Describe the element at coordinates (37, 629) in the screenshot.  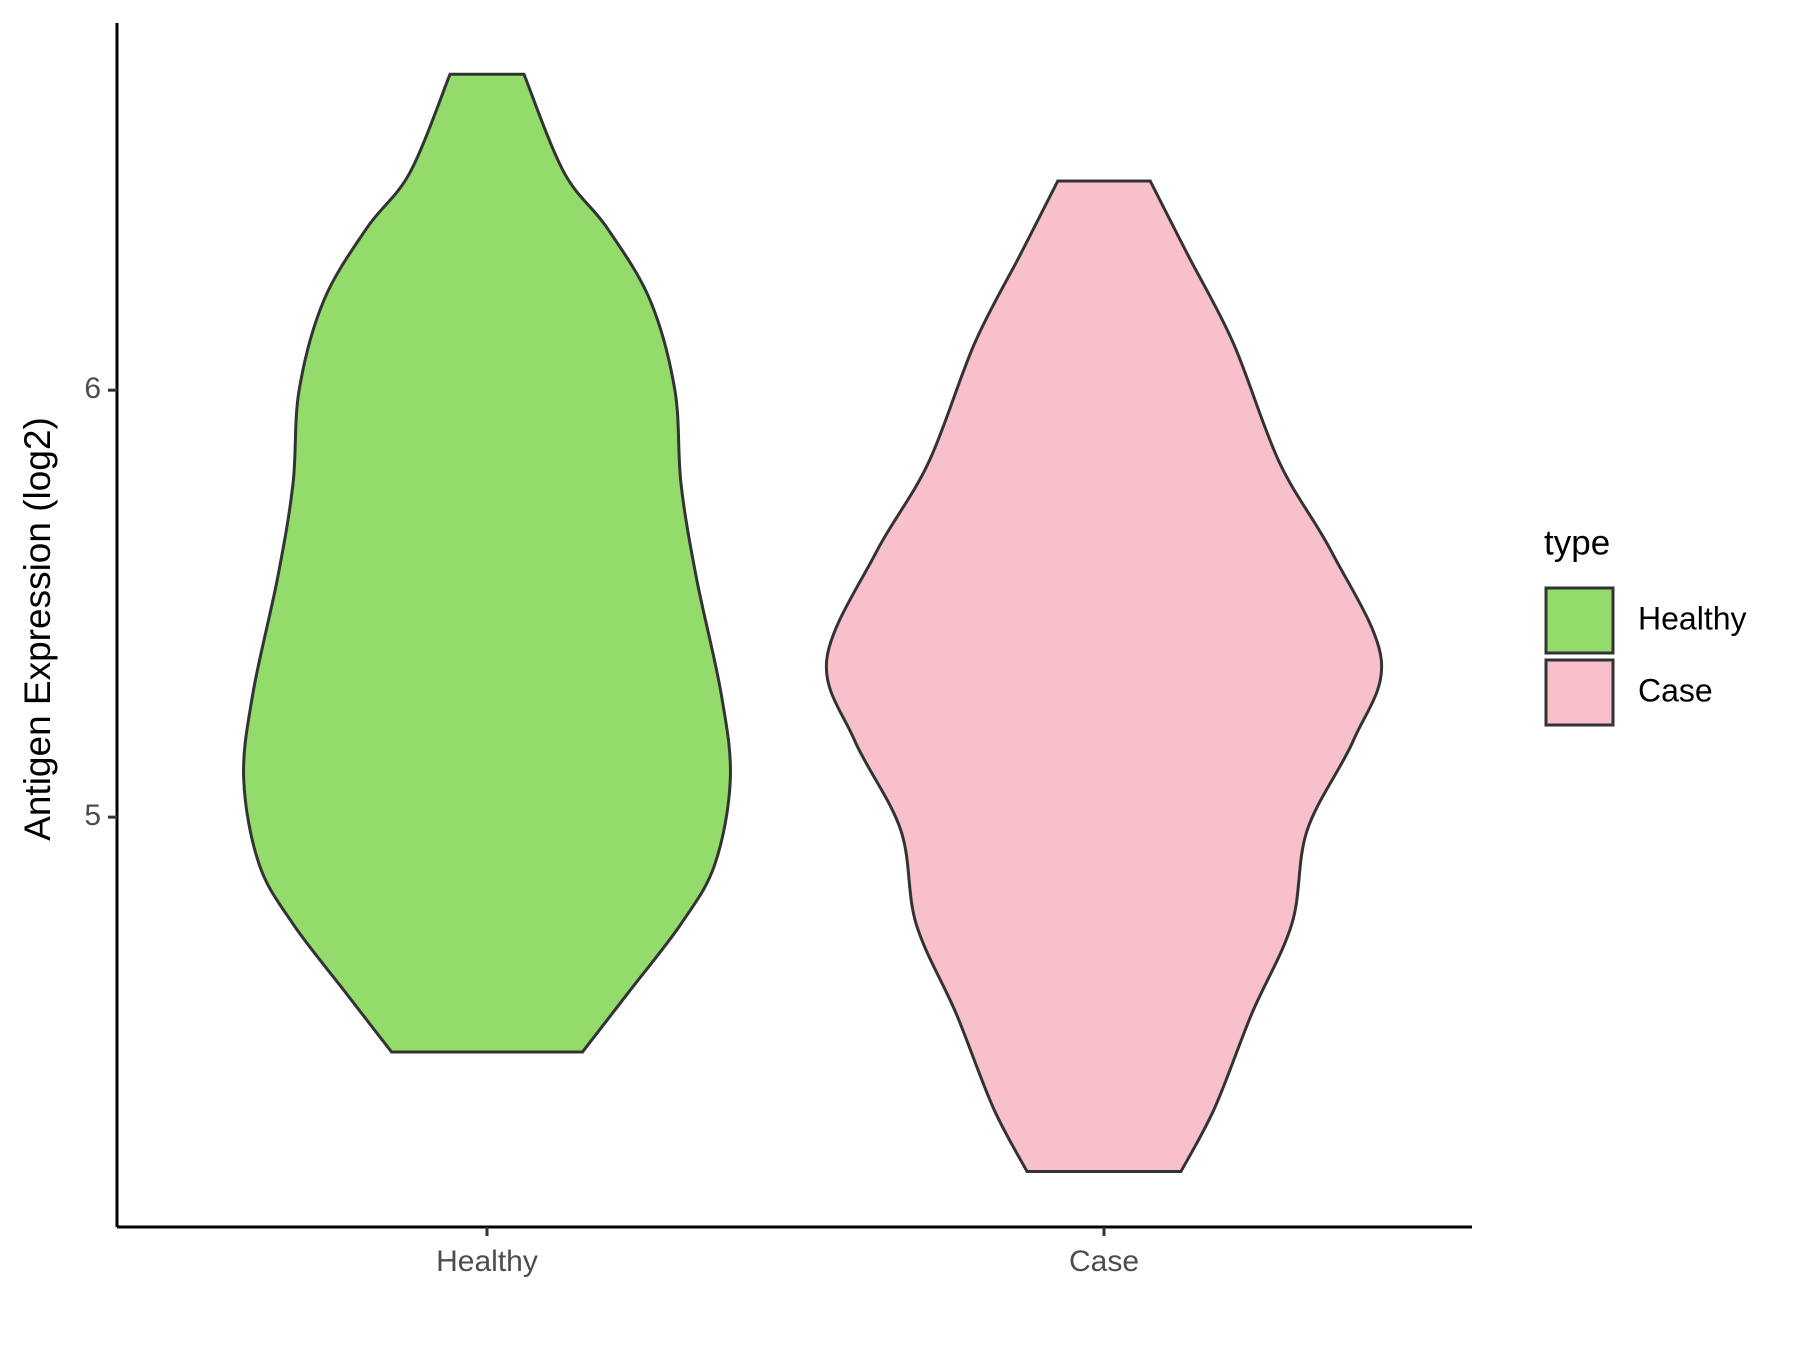
I see `y-axis-label: Antigen Expression (log2)` at that location.